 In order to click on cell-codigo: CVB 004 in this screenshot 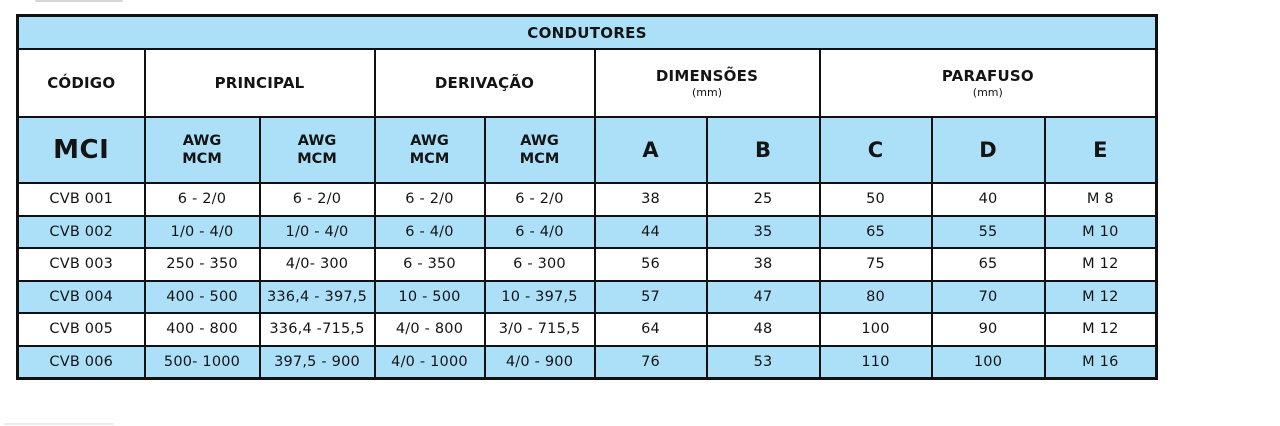, I will do `click(81, 296)`.